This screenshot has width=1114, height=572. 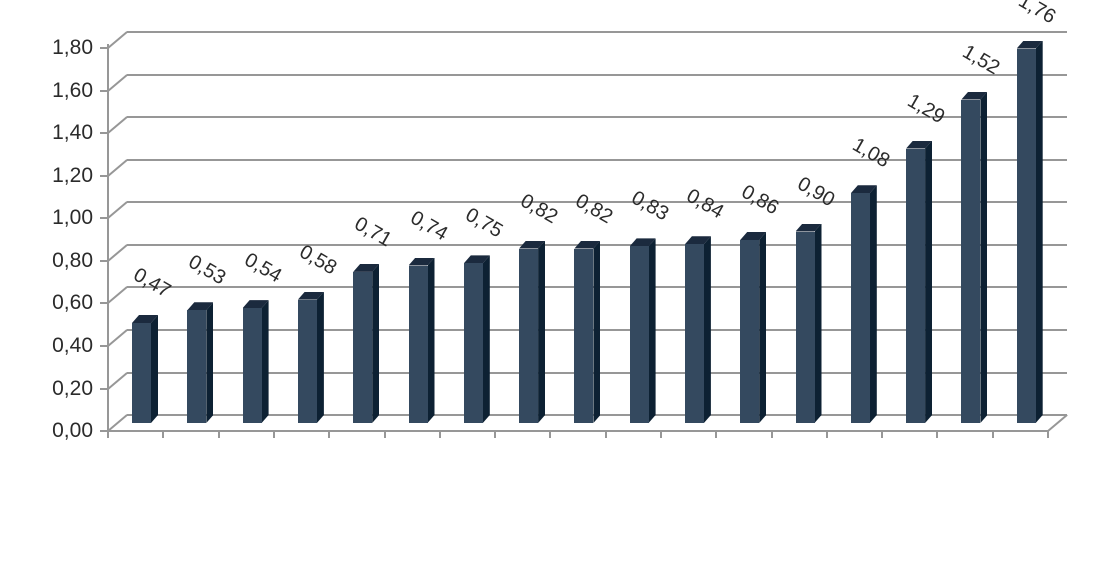 I want to click on y-axis-tick-label: 0,80, so click(x=72, y=260).